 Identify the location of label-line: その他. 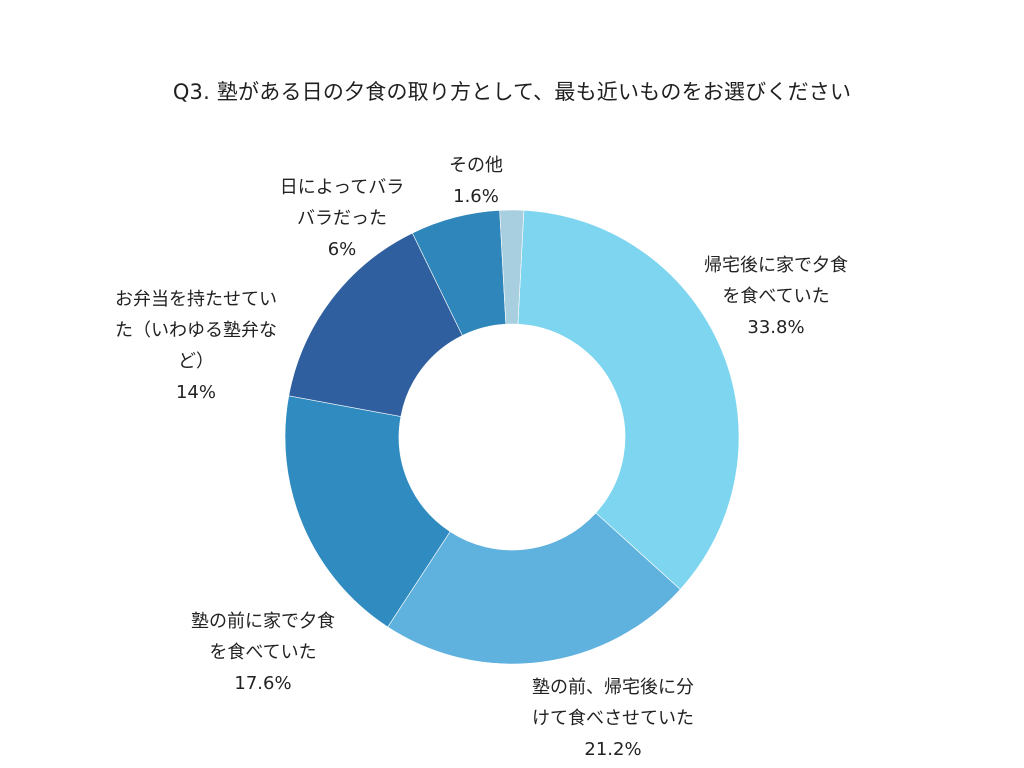
(476, 165).